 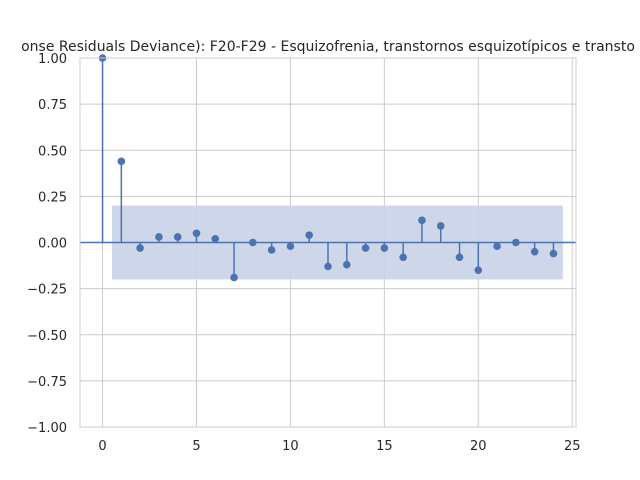 I want to click on y-tick-label: −1.00, so click(x=47, y=428).